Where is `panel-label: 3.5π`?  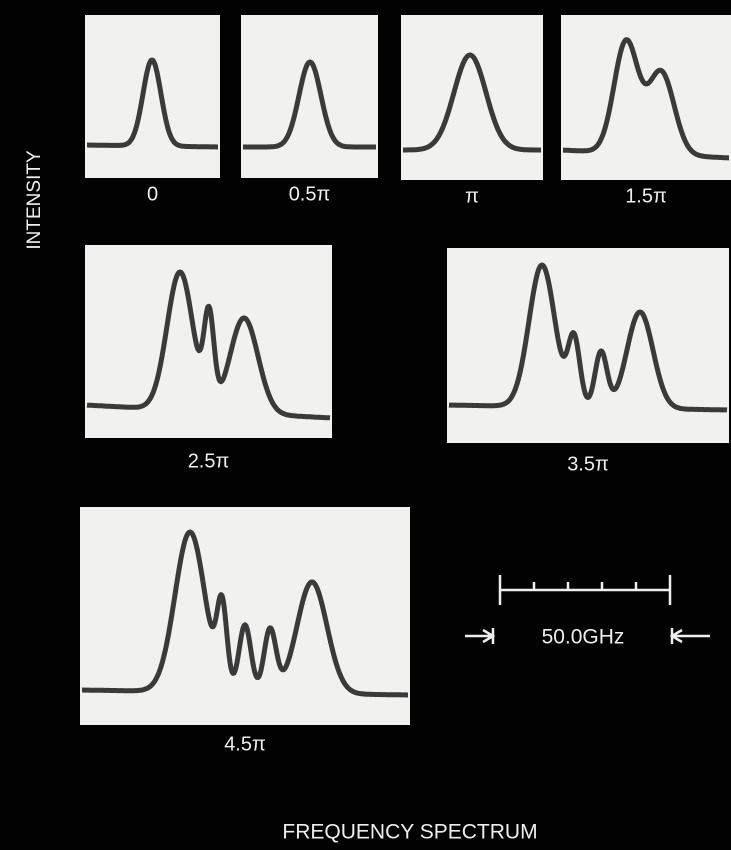
panel-label: 3.5π is located at coordinates (588, 464).